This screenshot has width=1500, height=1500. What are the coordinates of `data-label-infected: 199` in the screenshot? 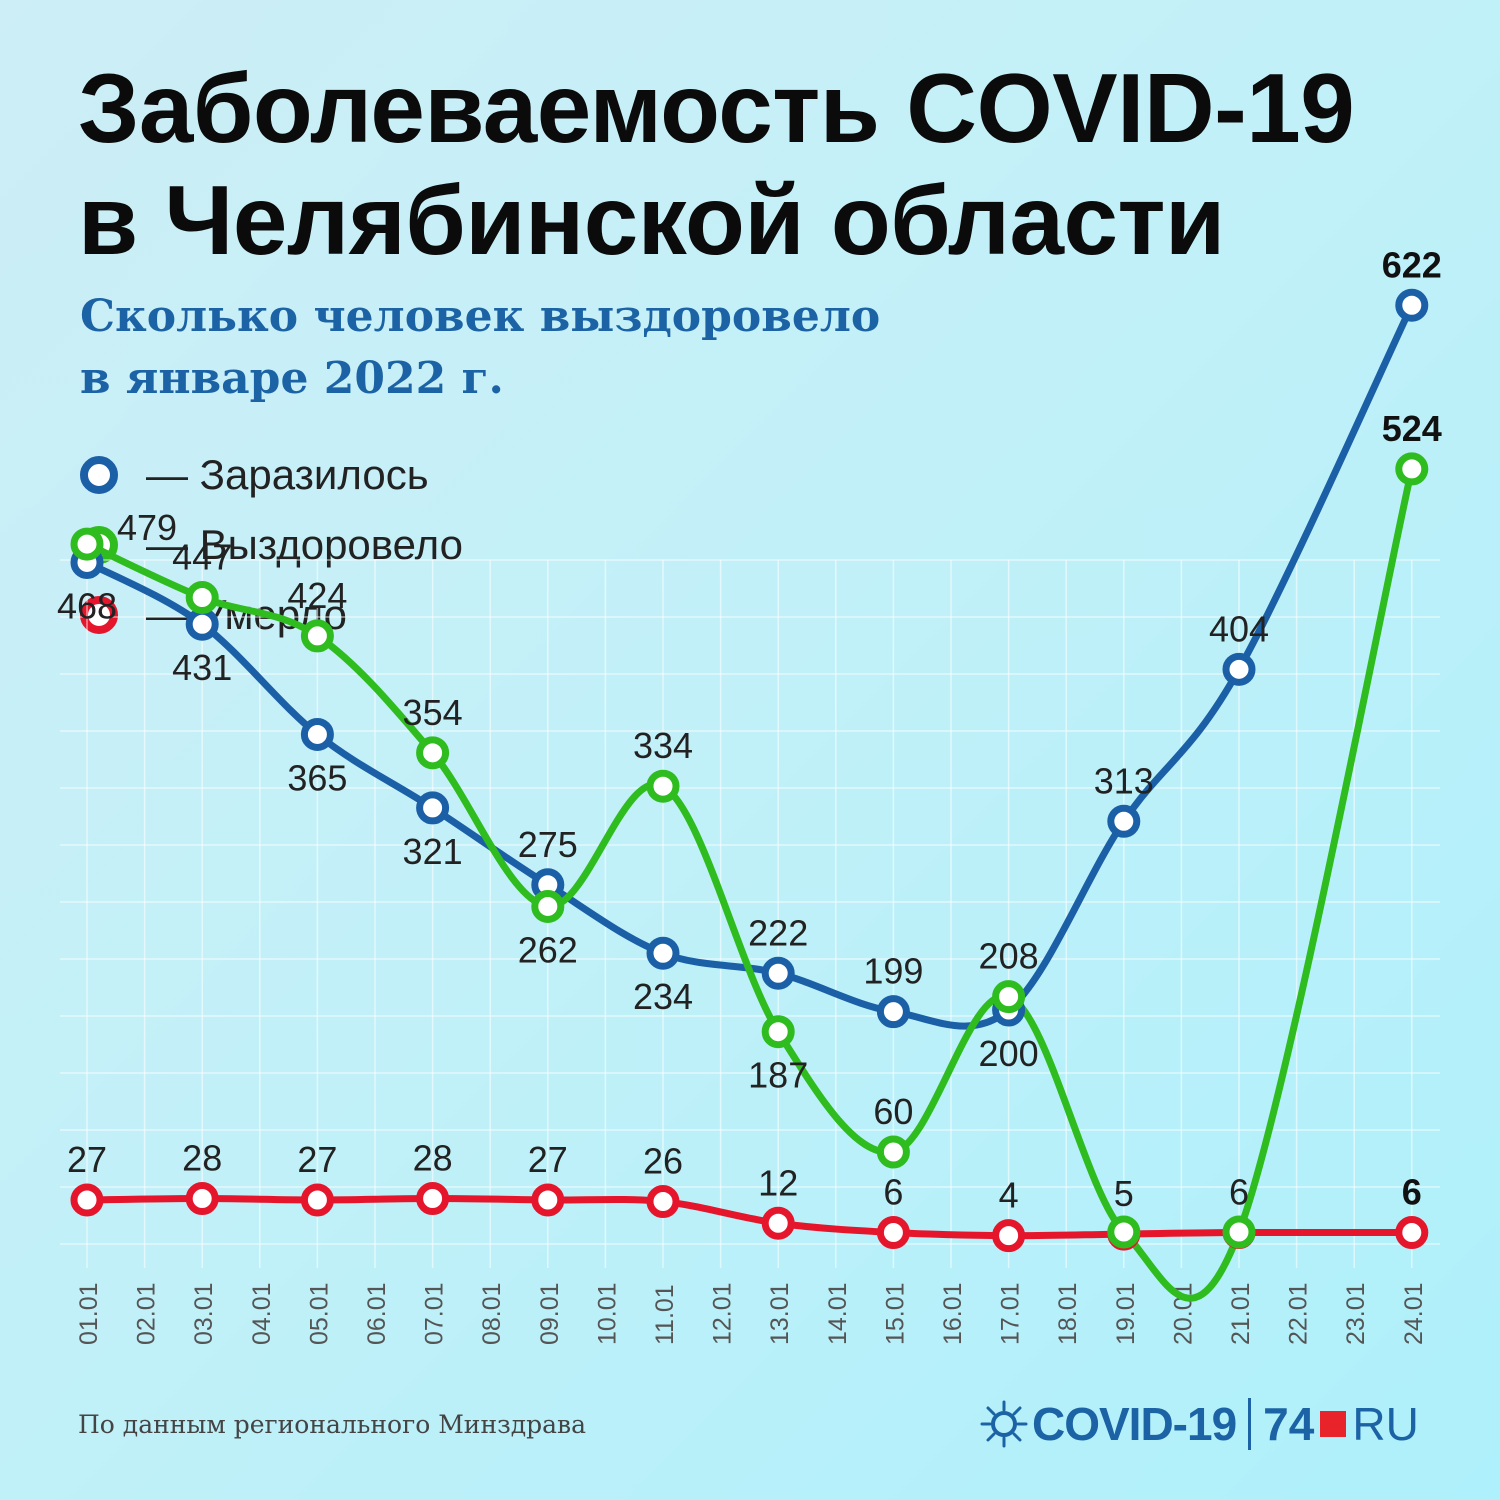 It's located at (893, 971).